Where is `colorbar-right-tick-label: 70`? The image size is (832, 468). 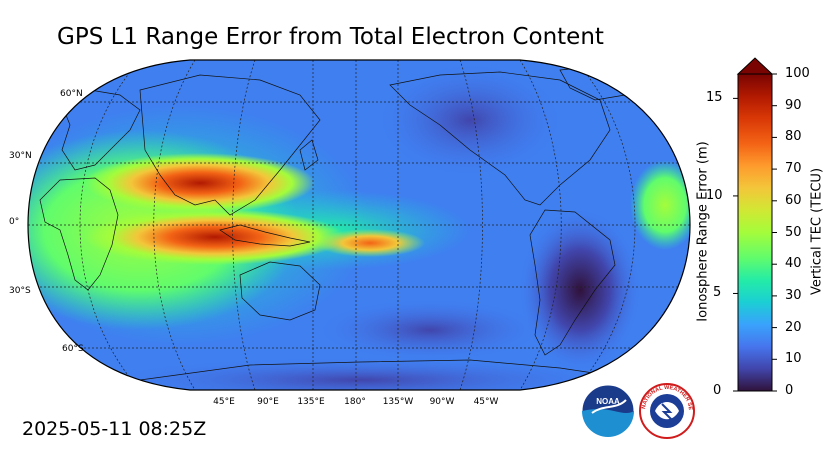 colorbar-right-tick-label: 70 is located at coordinates (793, 169).